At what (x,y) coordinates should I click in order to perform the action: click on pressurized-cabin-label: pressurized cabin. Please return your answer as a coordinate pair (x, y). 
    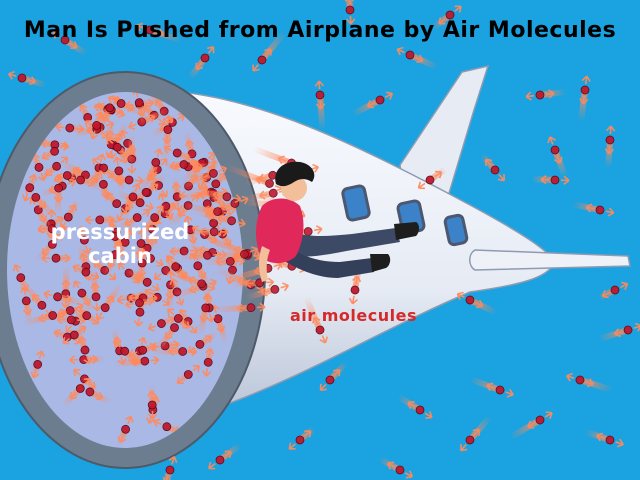
    Looking at the image, I should click on (120, 244).